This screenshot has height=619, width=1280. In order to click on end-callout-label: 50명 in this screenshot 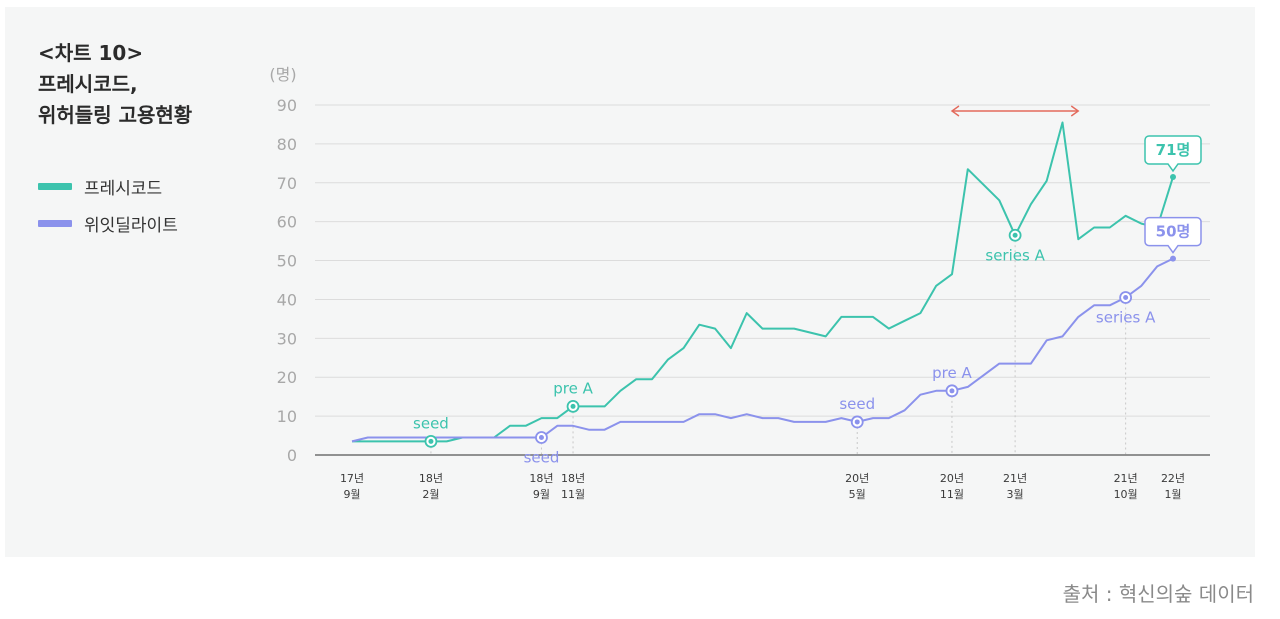, I will do `click(1173, 232)`.